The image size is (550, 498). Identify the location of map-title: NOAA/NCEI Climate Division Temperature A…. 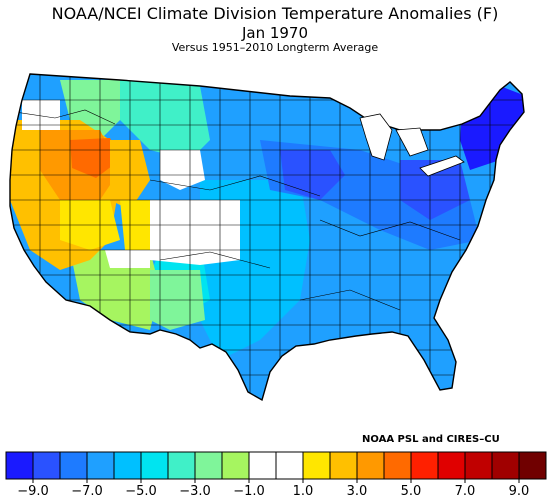
(275, 13).